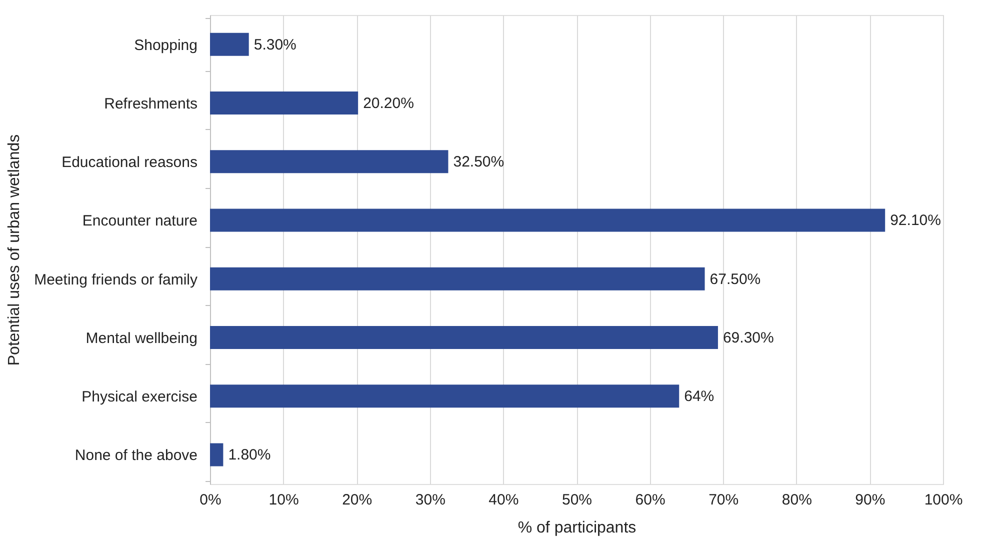 This screenshot has width=989, height=547. What do you see at coordinates (249, 455) in the screenshot?
I see `data-label: 1.80%` at bounding box center [249, 455].